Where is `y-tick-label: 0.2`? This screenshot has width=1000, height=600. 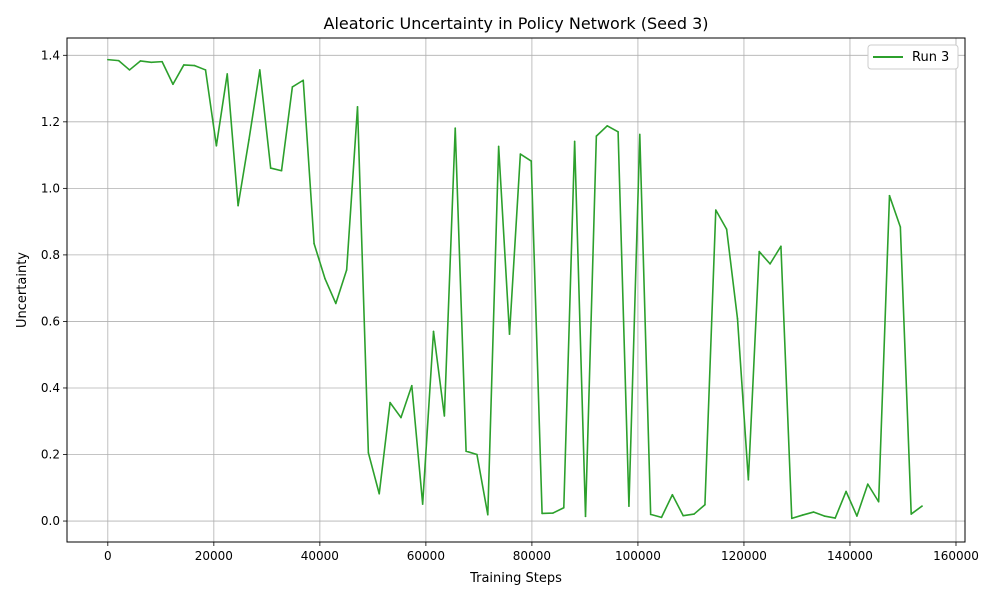 y-tick-label: 0.2 is located at coordinates (50, 455).